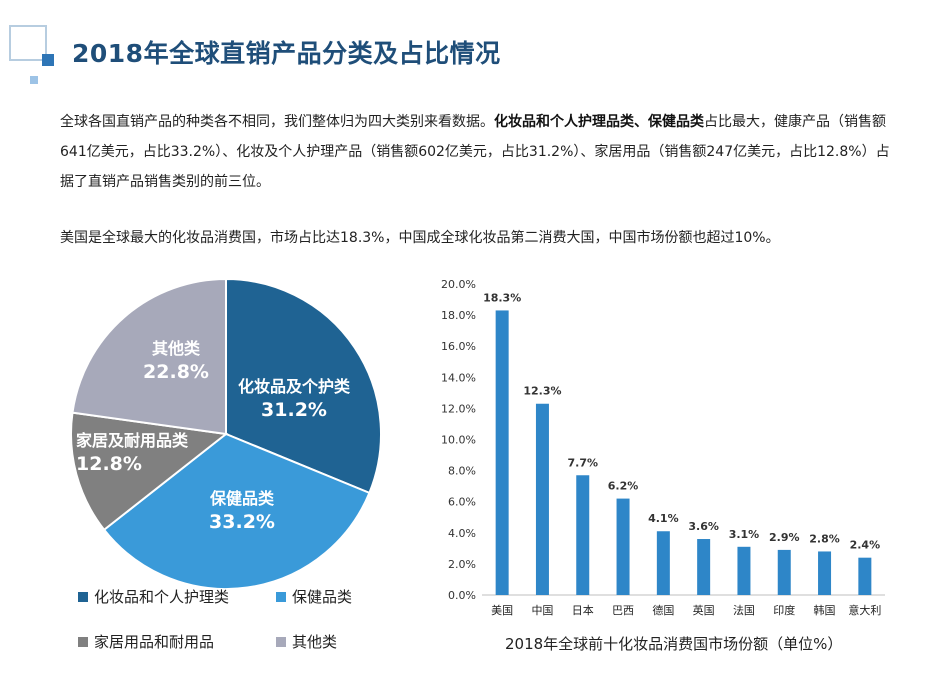  Describe the element at coordinates (462, 595) in the screenshot. I see `y-tick-label: 0.0%` at that location.